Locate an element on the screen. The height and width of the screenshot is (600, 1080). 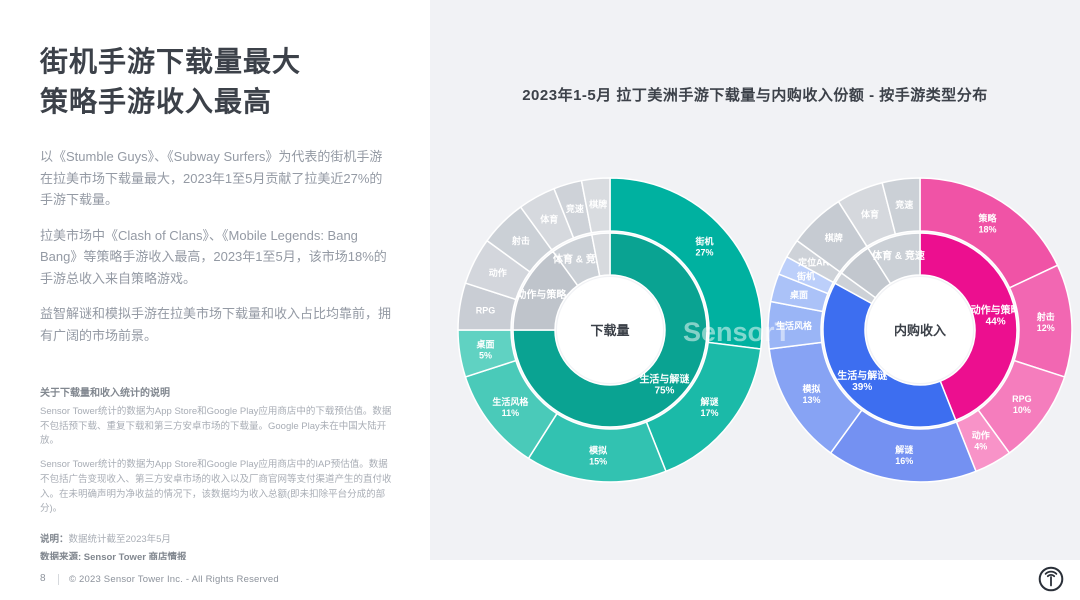
data-cutoff-note: 说明：数据统计截至2023年5月 is located at coordinates (217, 538).